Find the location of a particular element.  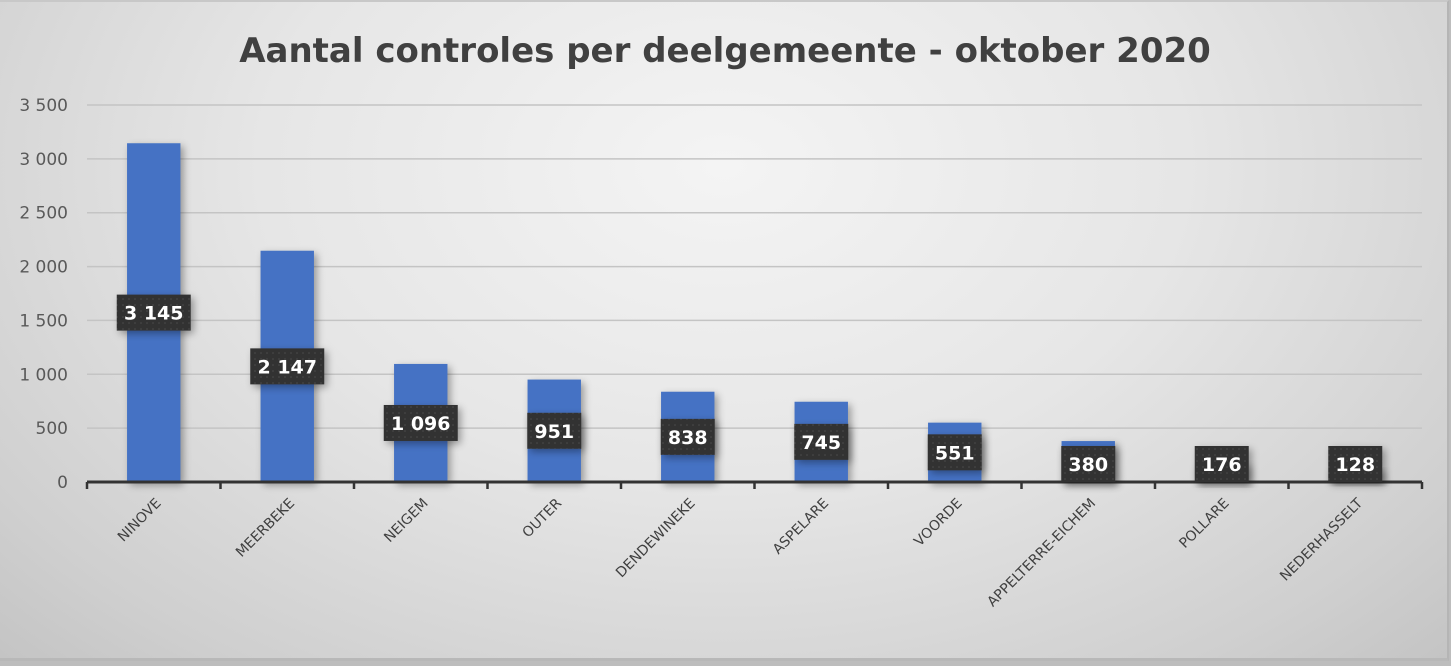

x-tick-label: OUTER is located at coordinates (543, 518).